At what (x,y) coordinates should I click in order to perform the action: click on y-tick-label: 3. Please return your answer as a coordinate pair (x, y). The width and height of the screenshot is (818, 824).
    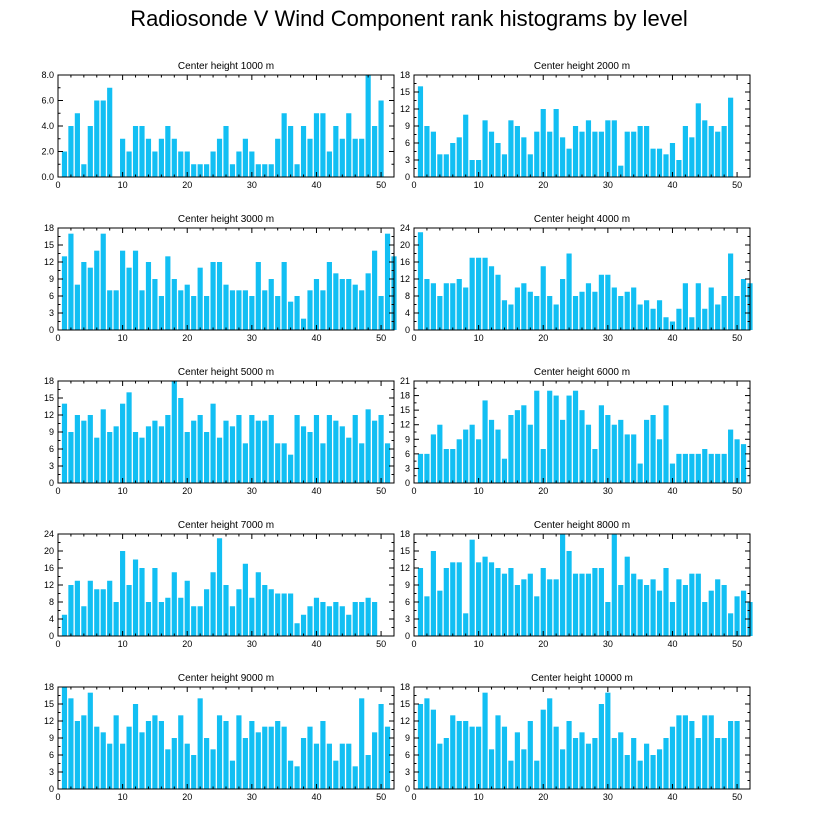
    Looking at the image, I should click on (51, 466).